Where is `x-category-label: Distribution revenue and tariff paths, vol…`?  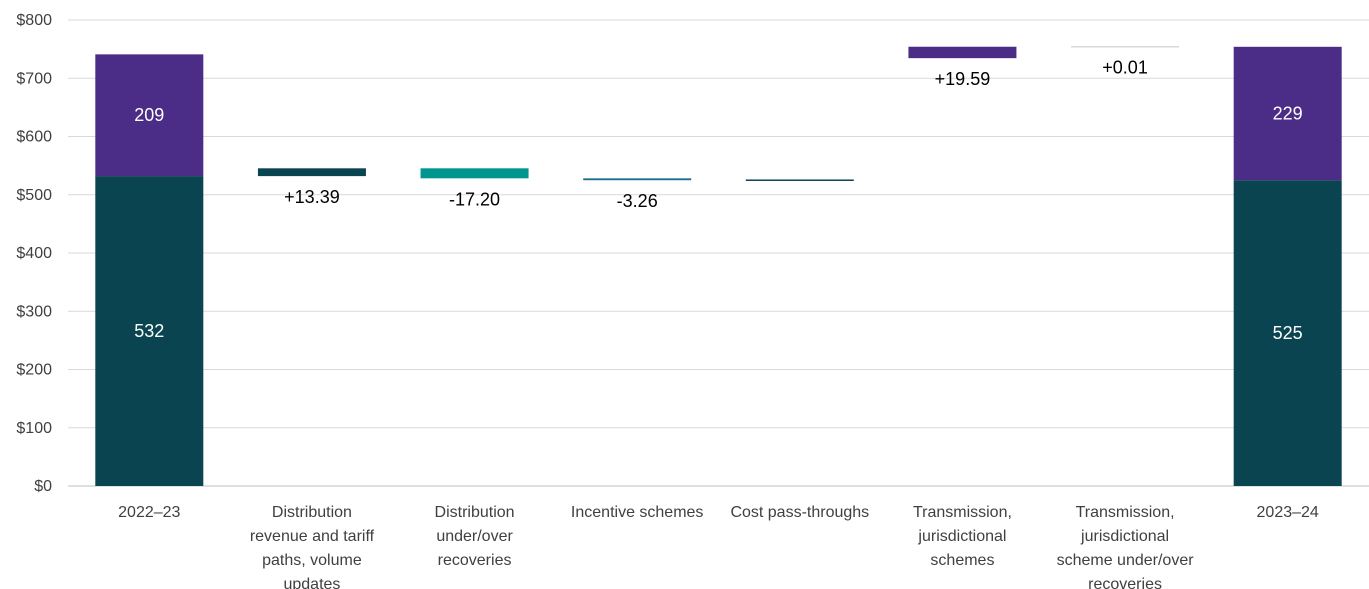
x-category-label: Distribution revenue and tariff paths, vol… is located at coordinates (312, 546).